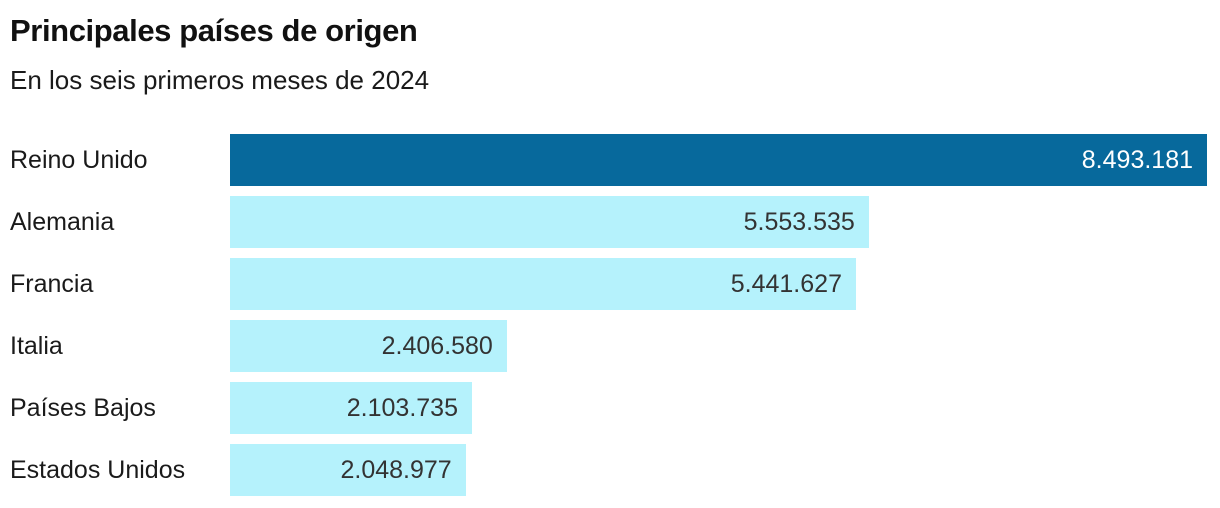  I want to click on chart-row-paises-bajos: Países Bajos 2.103.735, so click(610, 408).